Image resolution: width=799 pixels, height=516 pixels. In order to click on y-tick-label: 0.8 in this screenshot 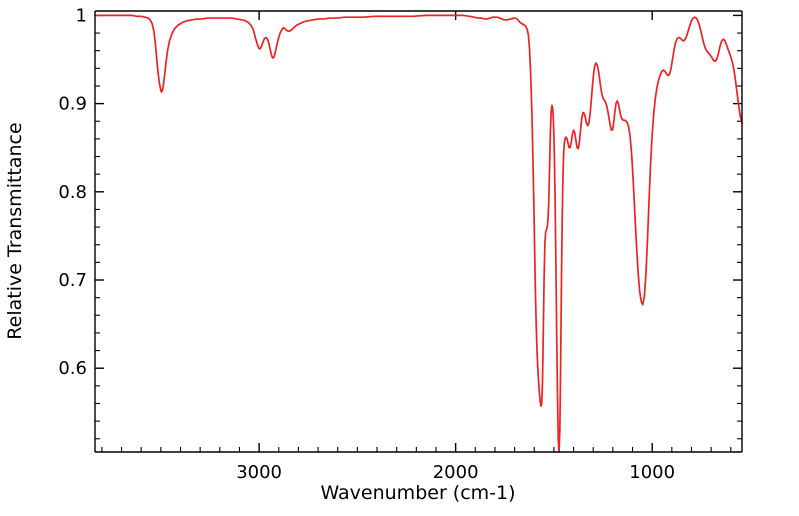, I will do `click(72, 192)`.